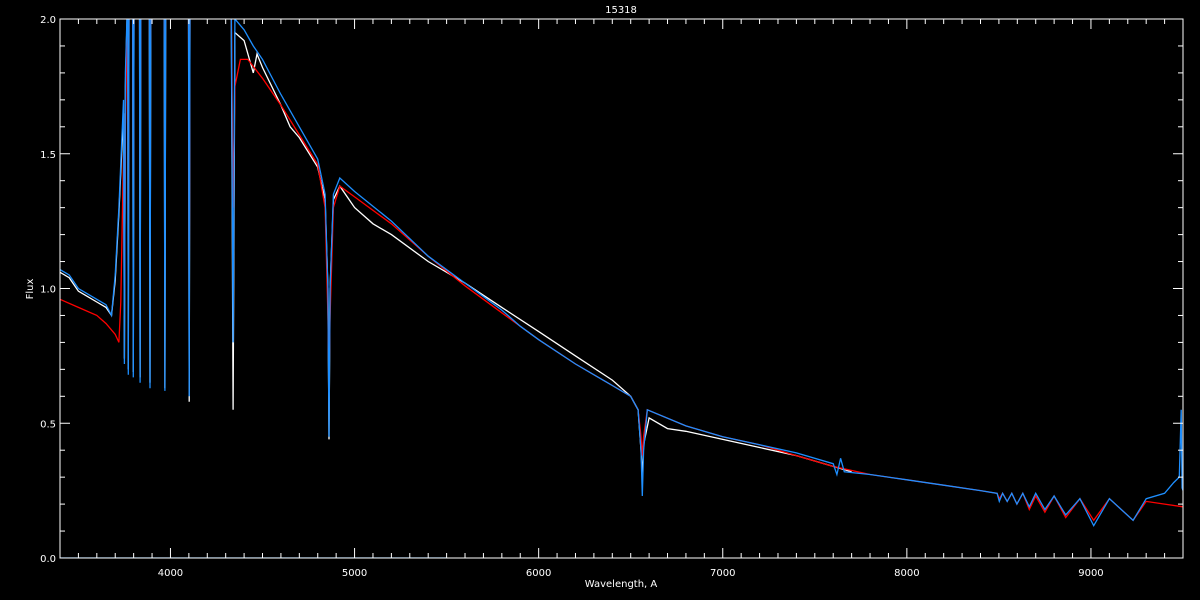  What do you see at coordinates (538, 573) in the screenshot?
I see `x-tick-label: 6000` at bounding box center [538, 573].